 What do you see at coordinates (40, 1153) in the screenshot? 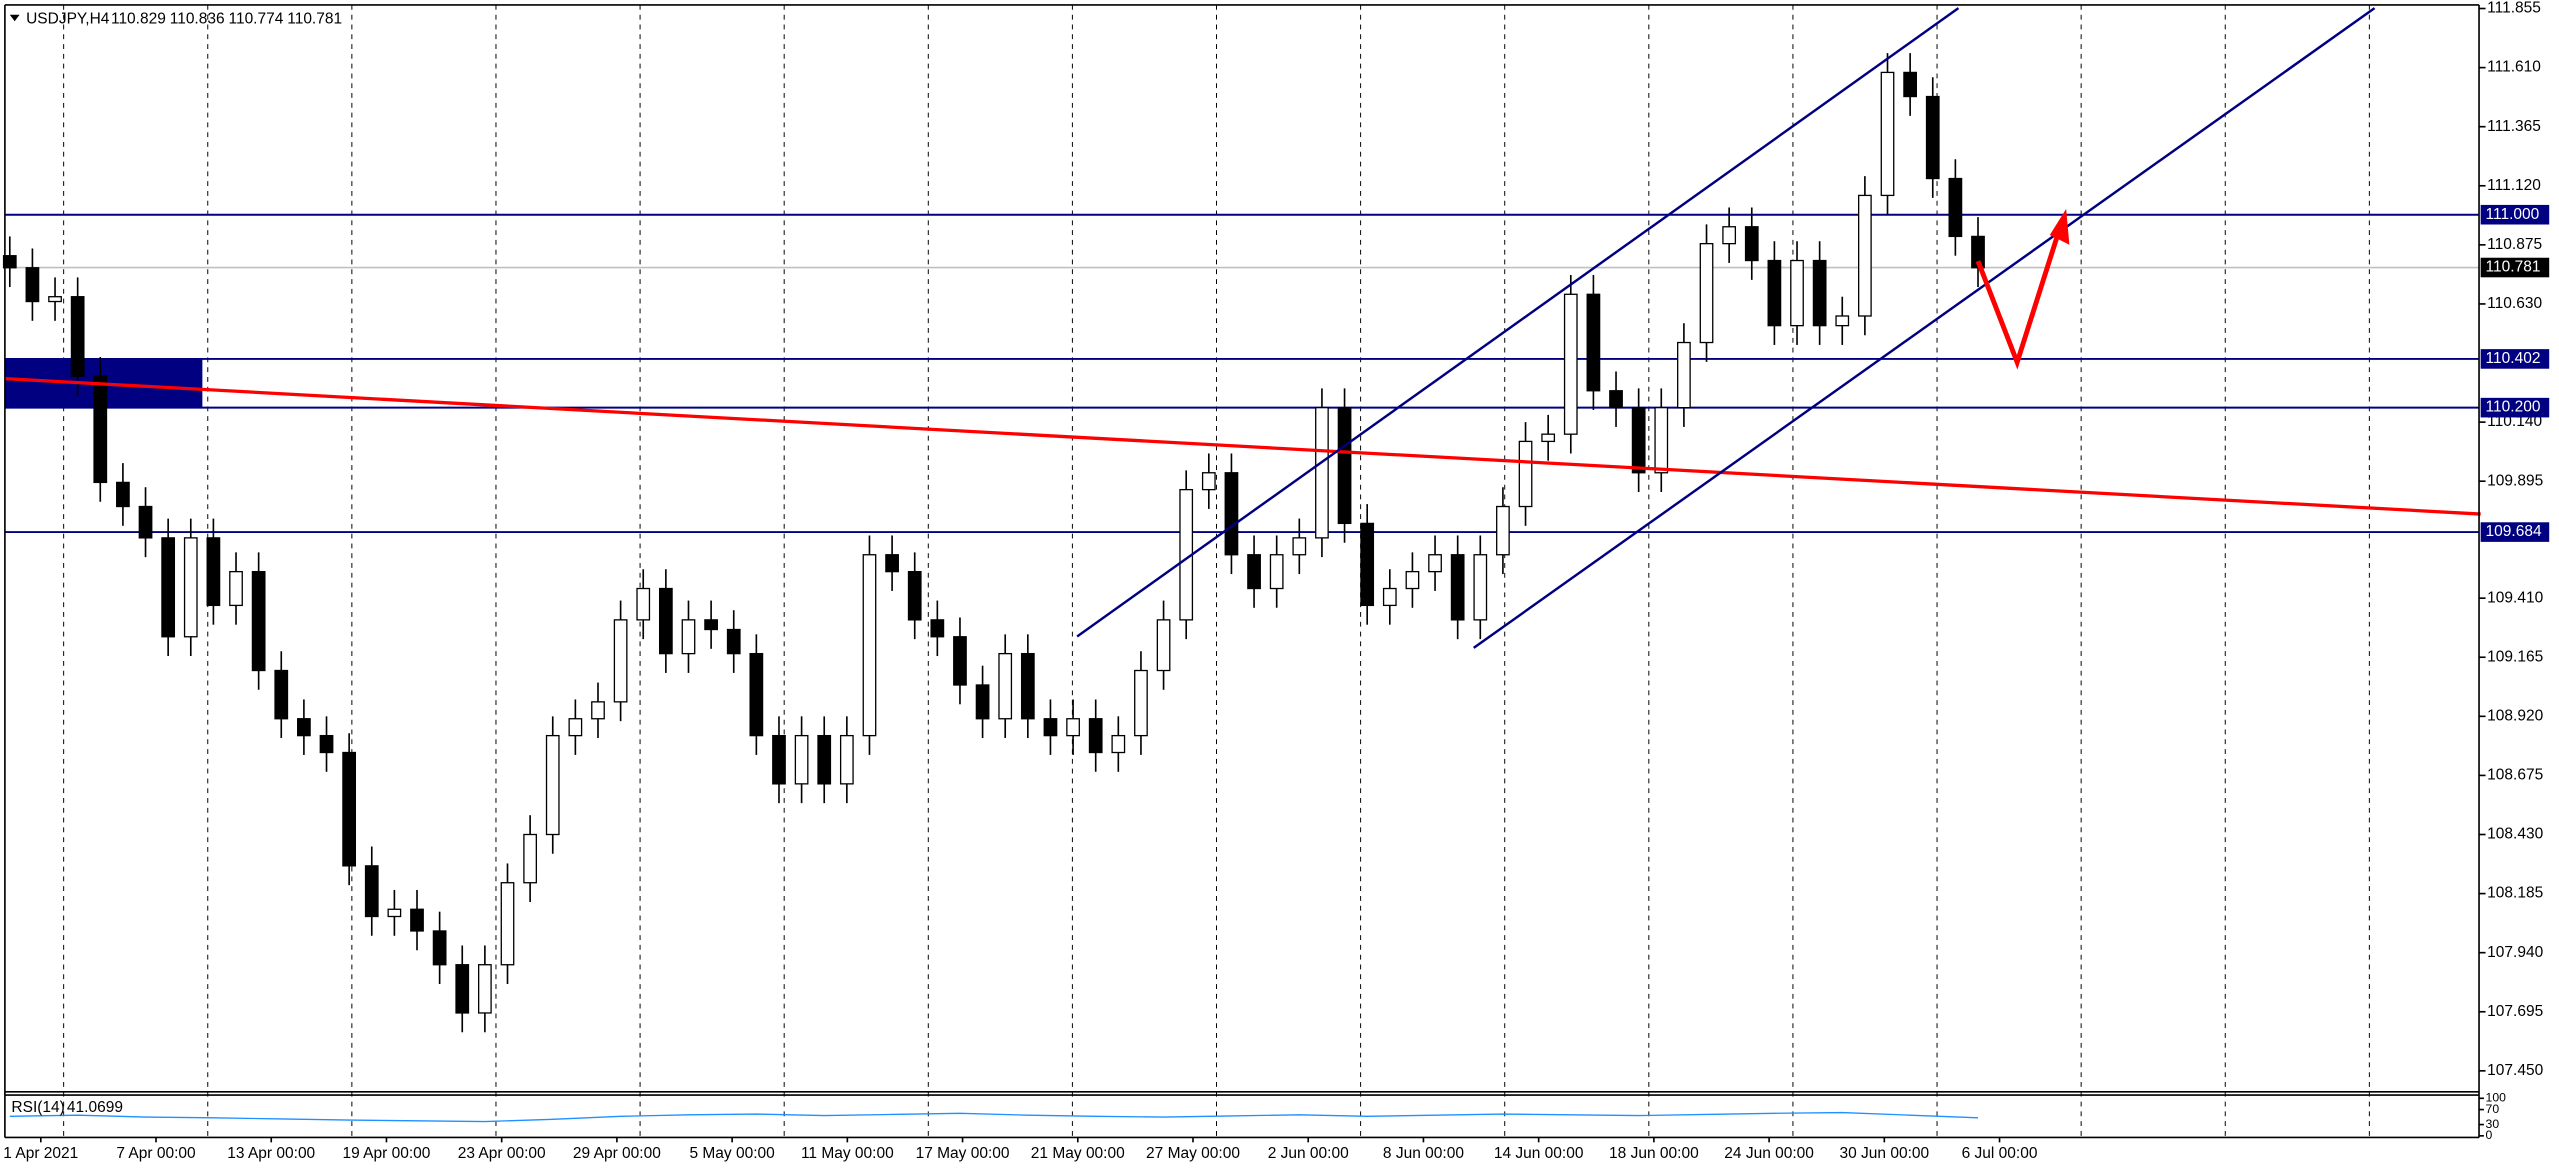
I see `x-tick-label: 1 Apr 2021` at bounding box center [40, 1153].